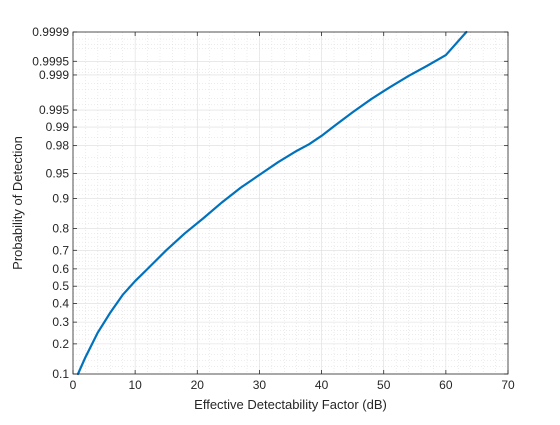 This screenshot has height=425, width=560. Describe the element at coordinates (60, 250) in the screenshot. I see `y-tick-label: 0.7` at that location.